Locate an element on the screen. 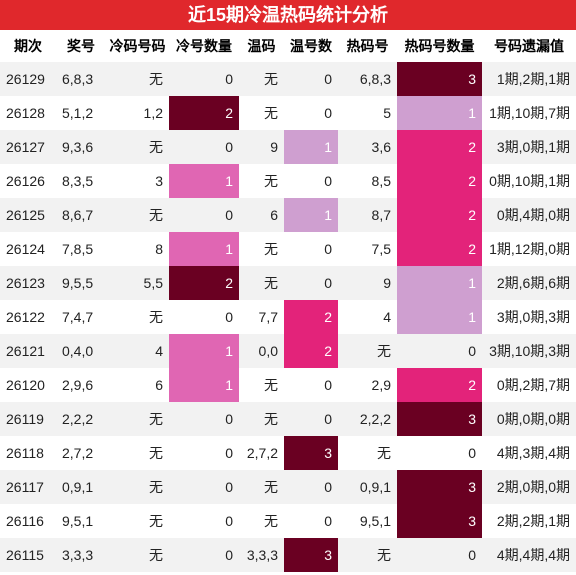  cell: 3期,10期,3期 is located at coordinates (529, 351).